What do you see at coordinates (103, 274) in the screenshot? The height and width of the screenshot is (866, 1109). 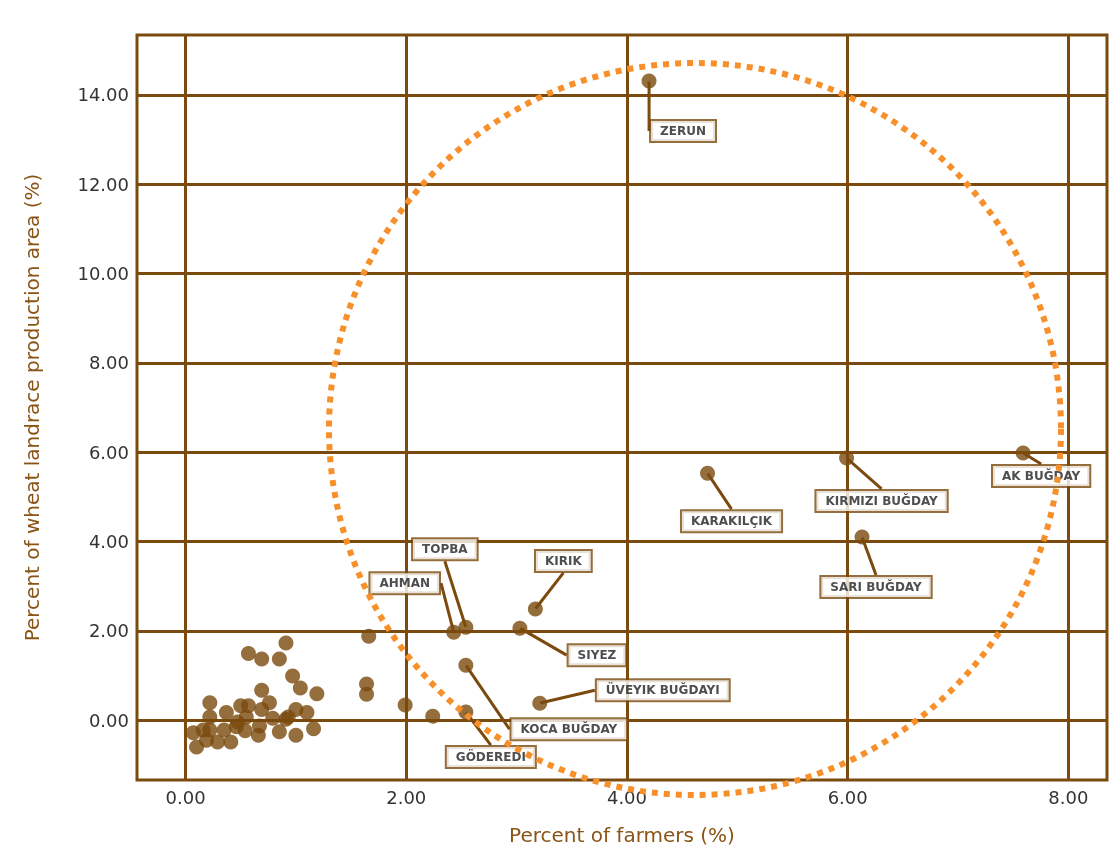 I see `y-tick-label: 10.00` at bounding box center [103, 274].